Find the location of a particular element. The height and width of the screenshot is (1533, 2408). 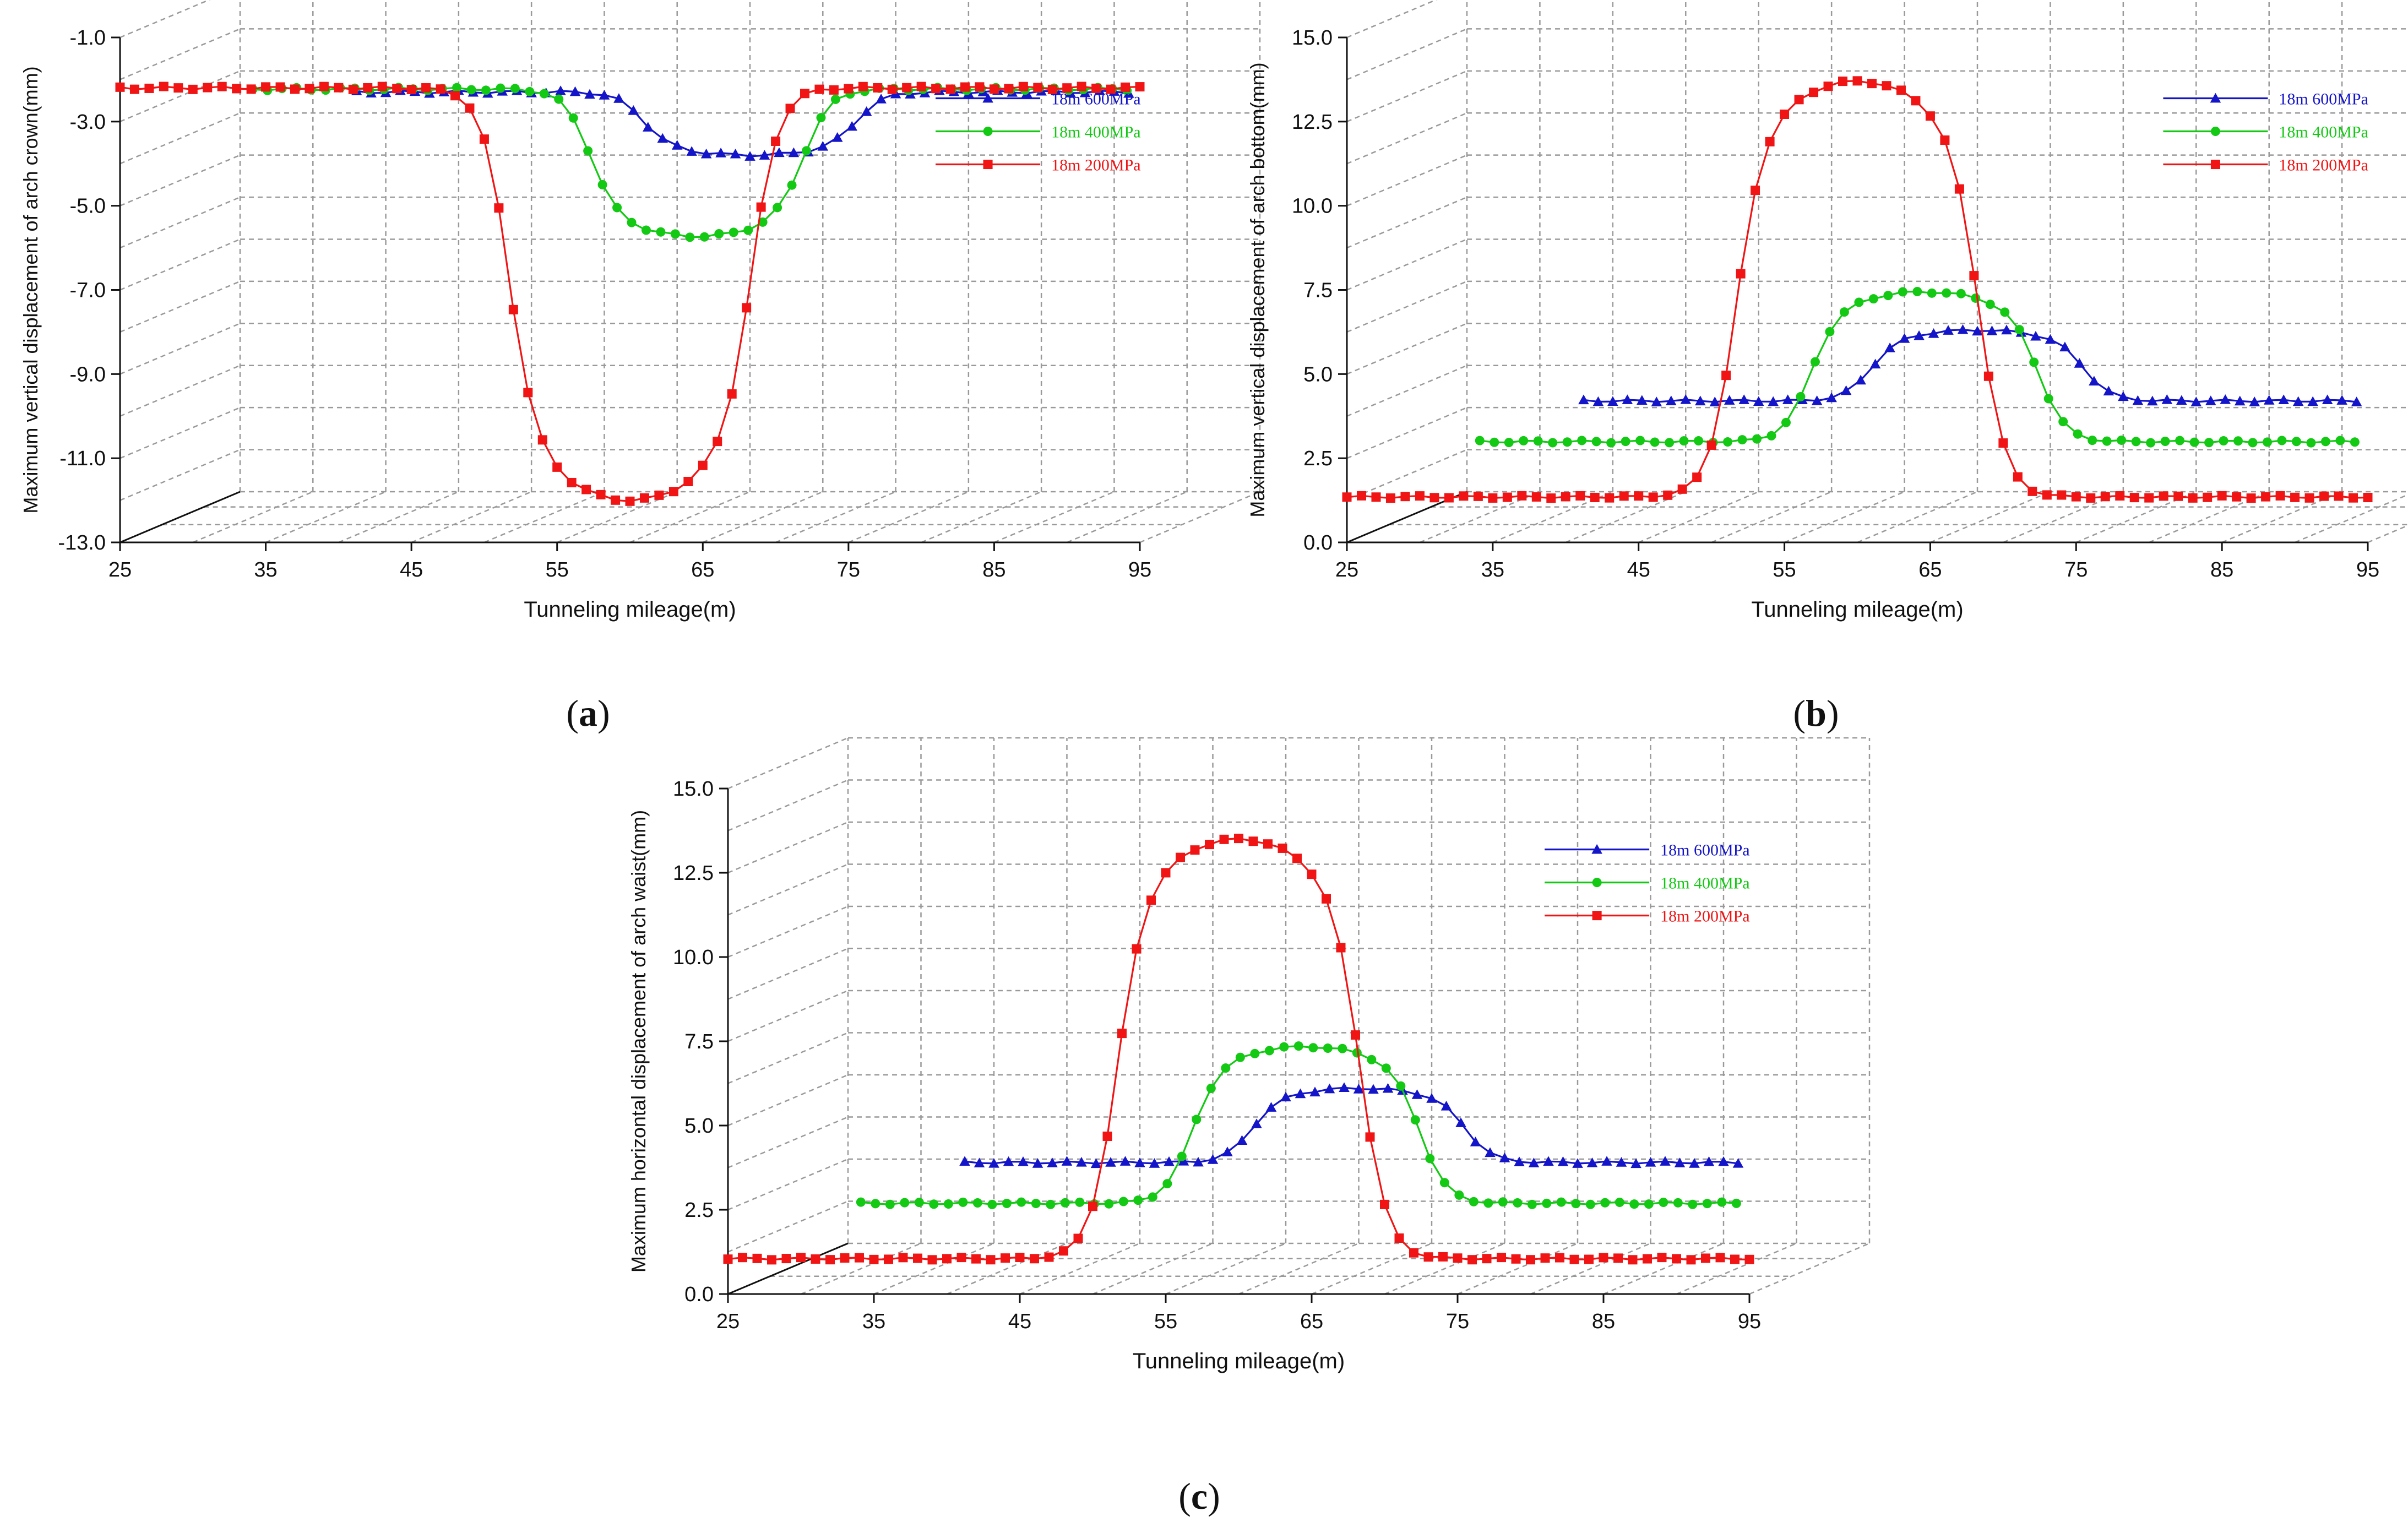

x-tick-label: 95 is located at coordinates (1139, 569).